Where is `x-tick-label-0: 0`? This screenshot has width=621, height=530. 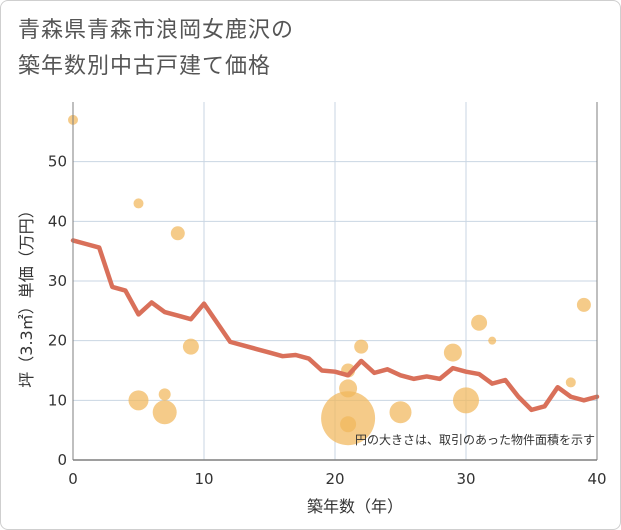
x-tick-label-0: 0 is located at coordinates (73, 479).